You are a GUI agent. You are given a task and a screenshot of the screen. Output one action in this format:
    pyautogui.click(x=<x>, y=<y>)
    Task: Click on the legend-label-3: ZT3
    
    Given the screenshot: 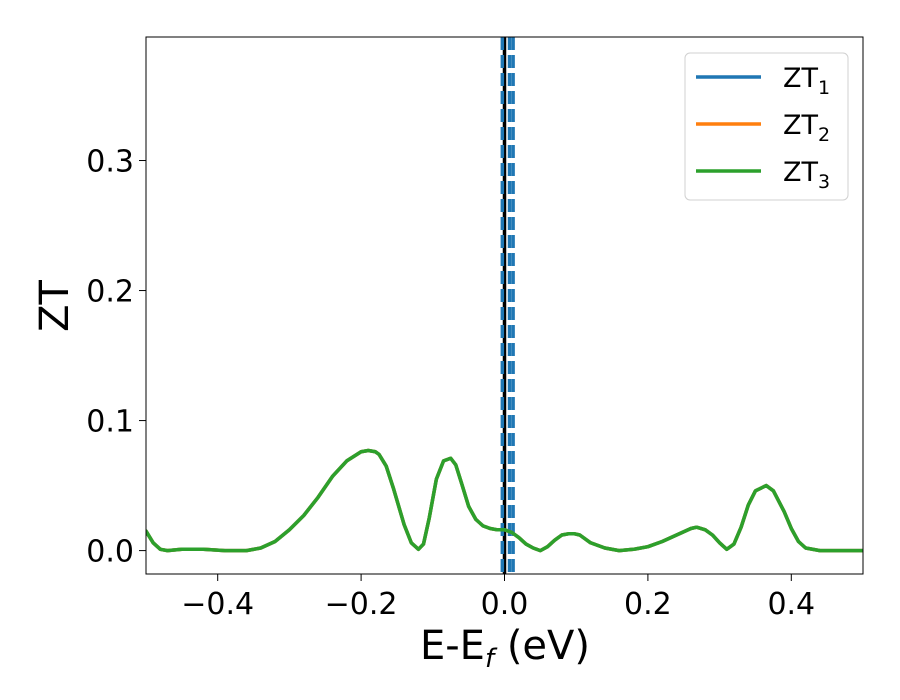 What is the action you would take?
    pyautogui.click(x=806, y=175)
    